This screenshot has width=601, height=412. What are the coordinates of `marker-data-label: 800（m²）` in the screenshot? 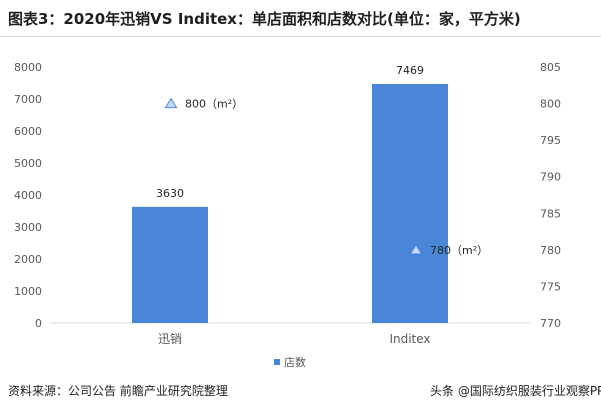 It's located at (214, 104).